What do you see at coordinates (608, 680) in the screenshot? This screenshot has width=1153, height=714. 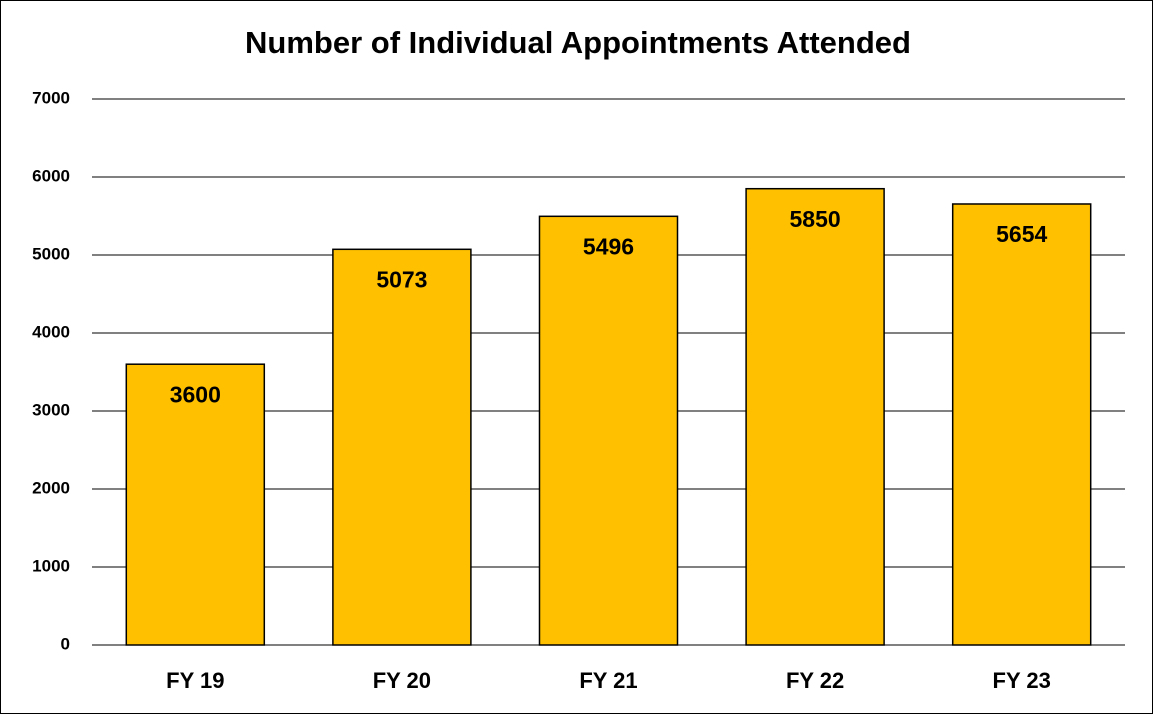 I see `x-tick-label: FY 21` at bounding box center [608, 680].